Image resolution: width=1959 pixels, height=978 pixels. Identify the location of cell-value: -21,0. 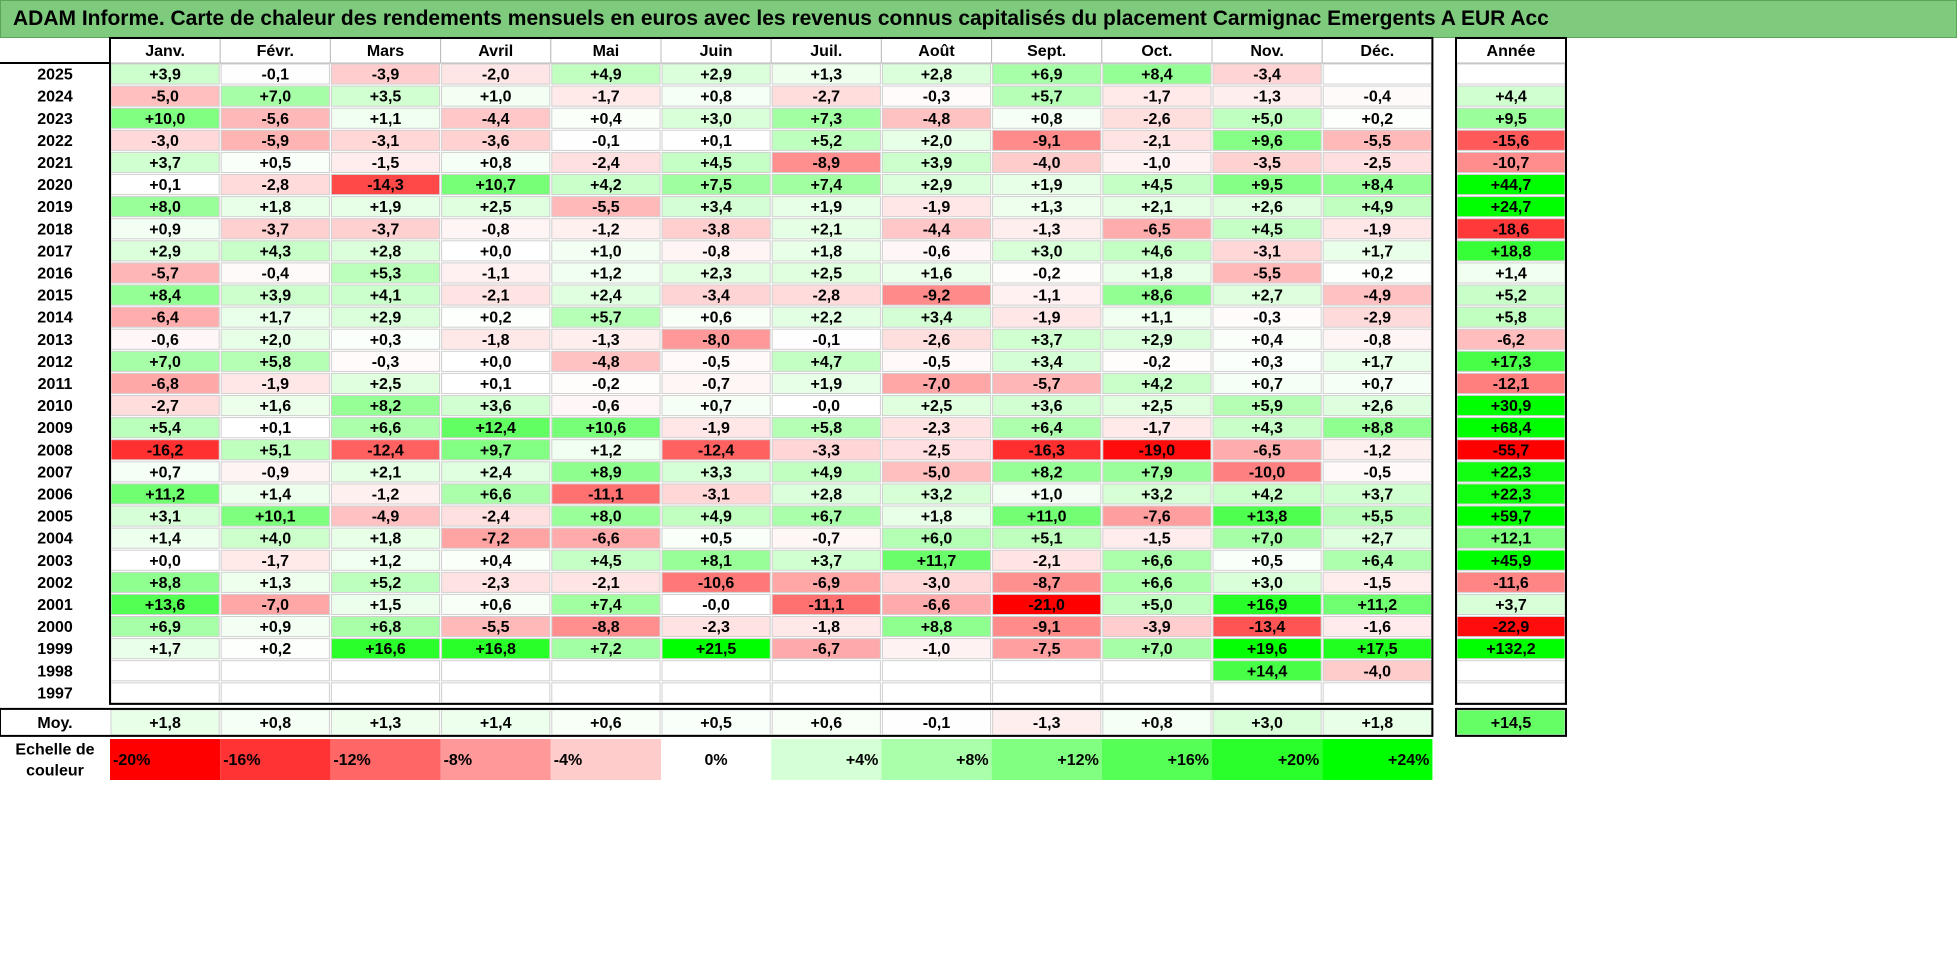
(1046, 605).